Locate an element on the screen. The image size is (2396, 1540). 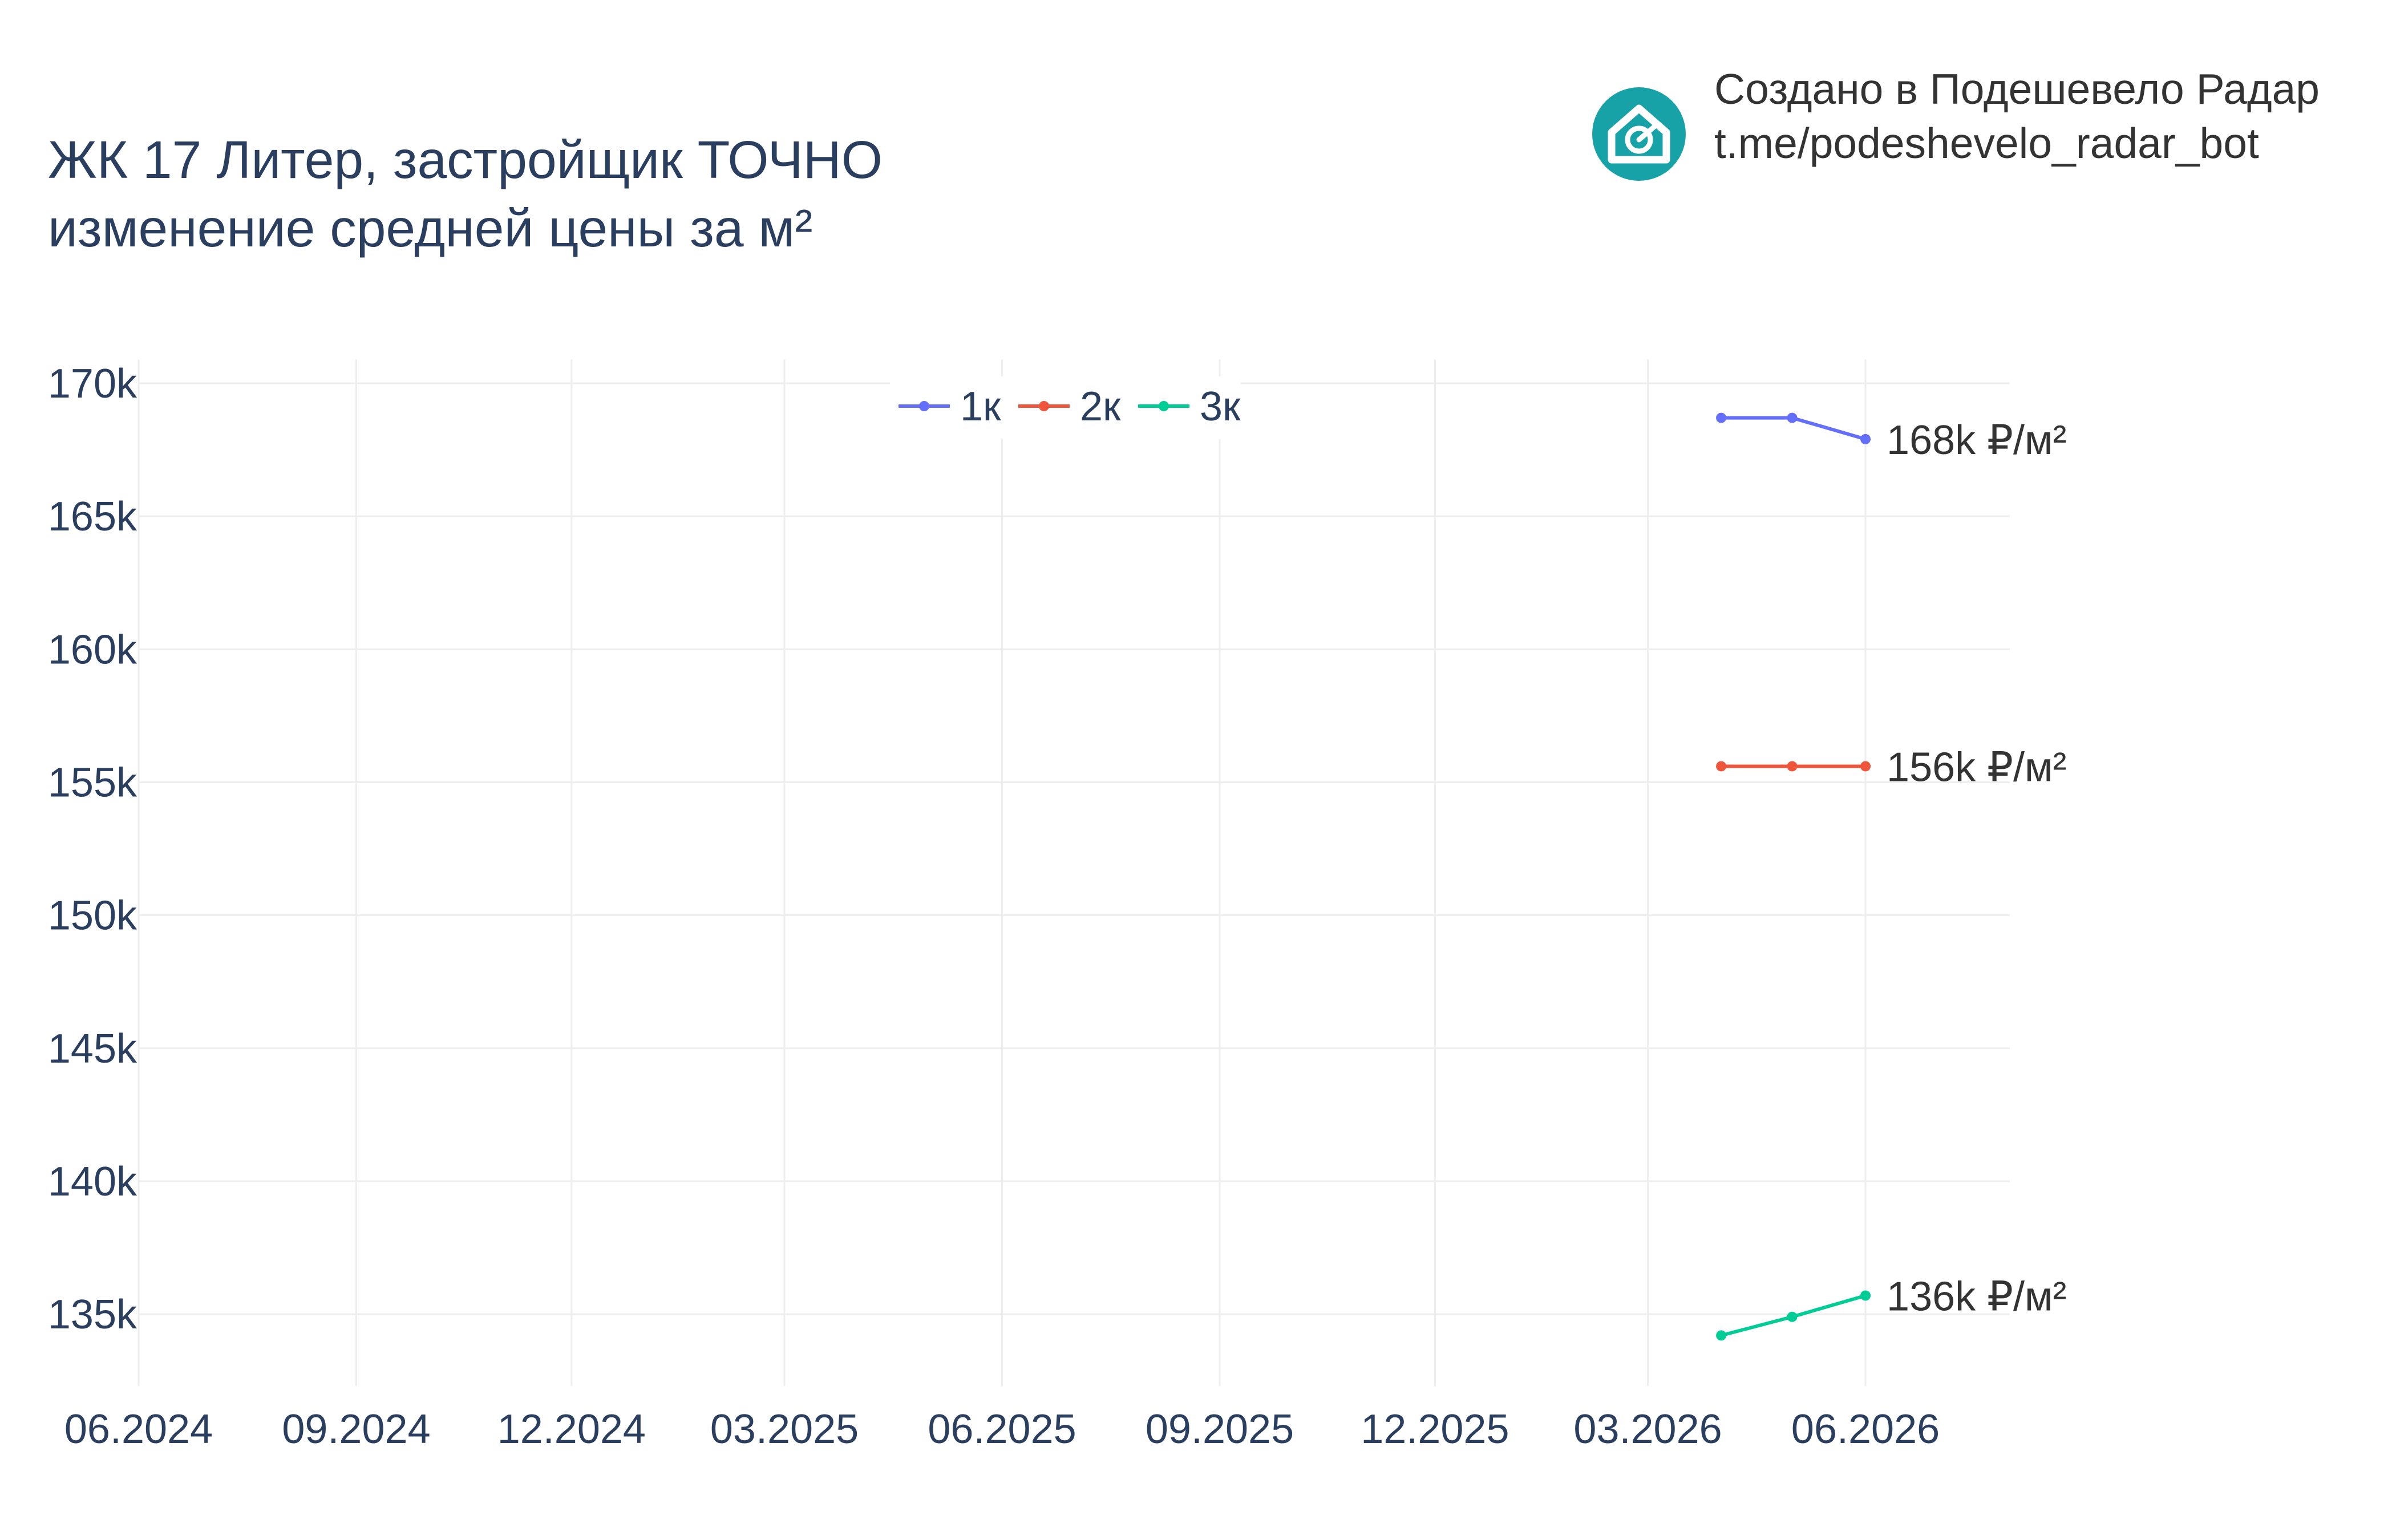
x-tick-label: 06.2024 is located at coordinates (138, 1429).